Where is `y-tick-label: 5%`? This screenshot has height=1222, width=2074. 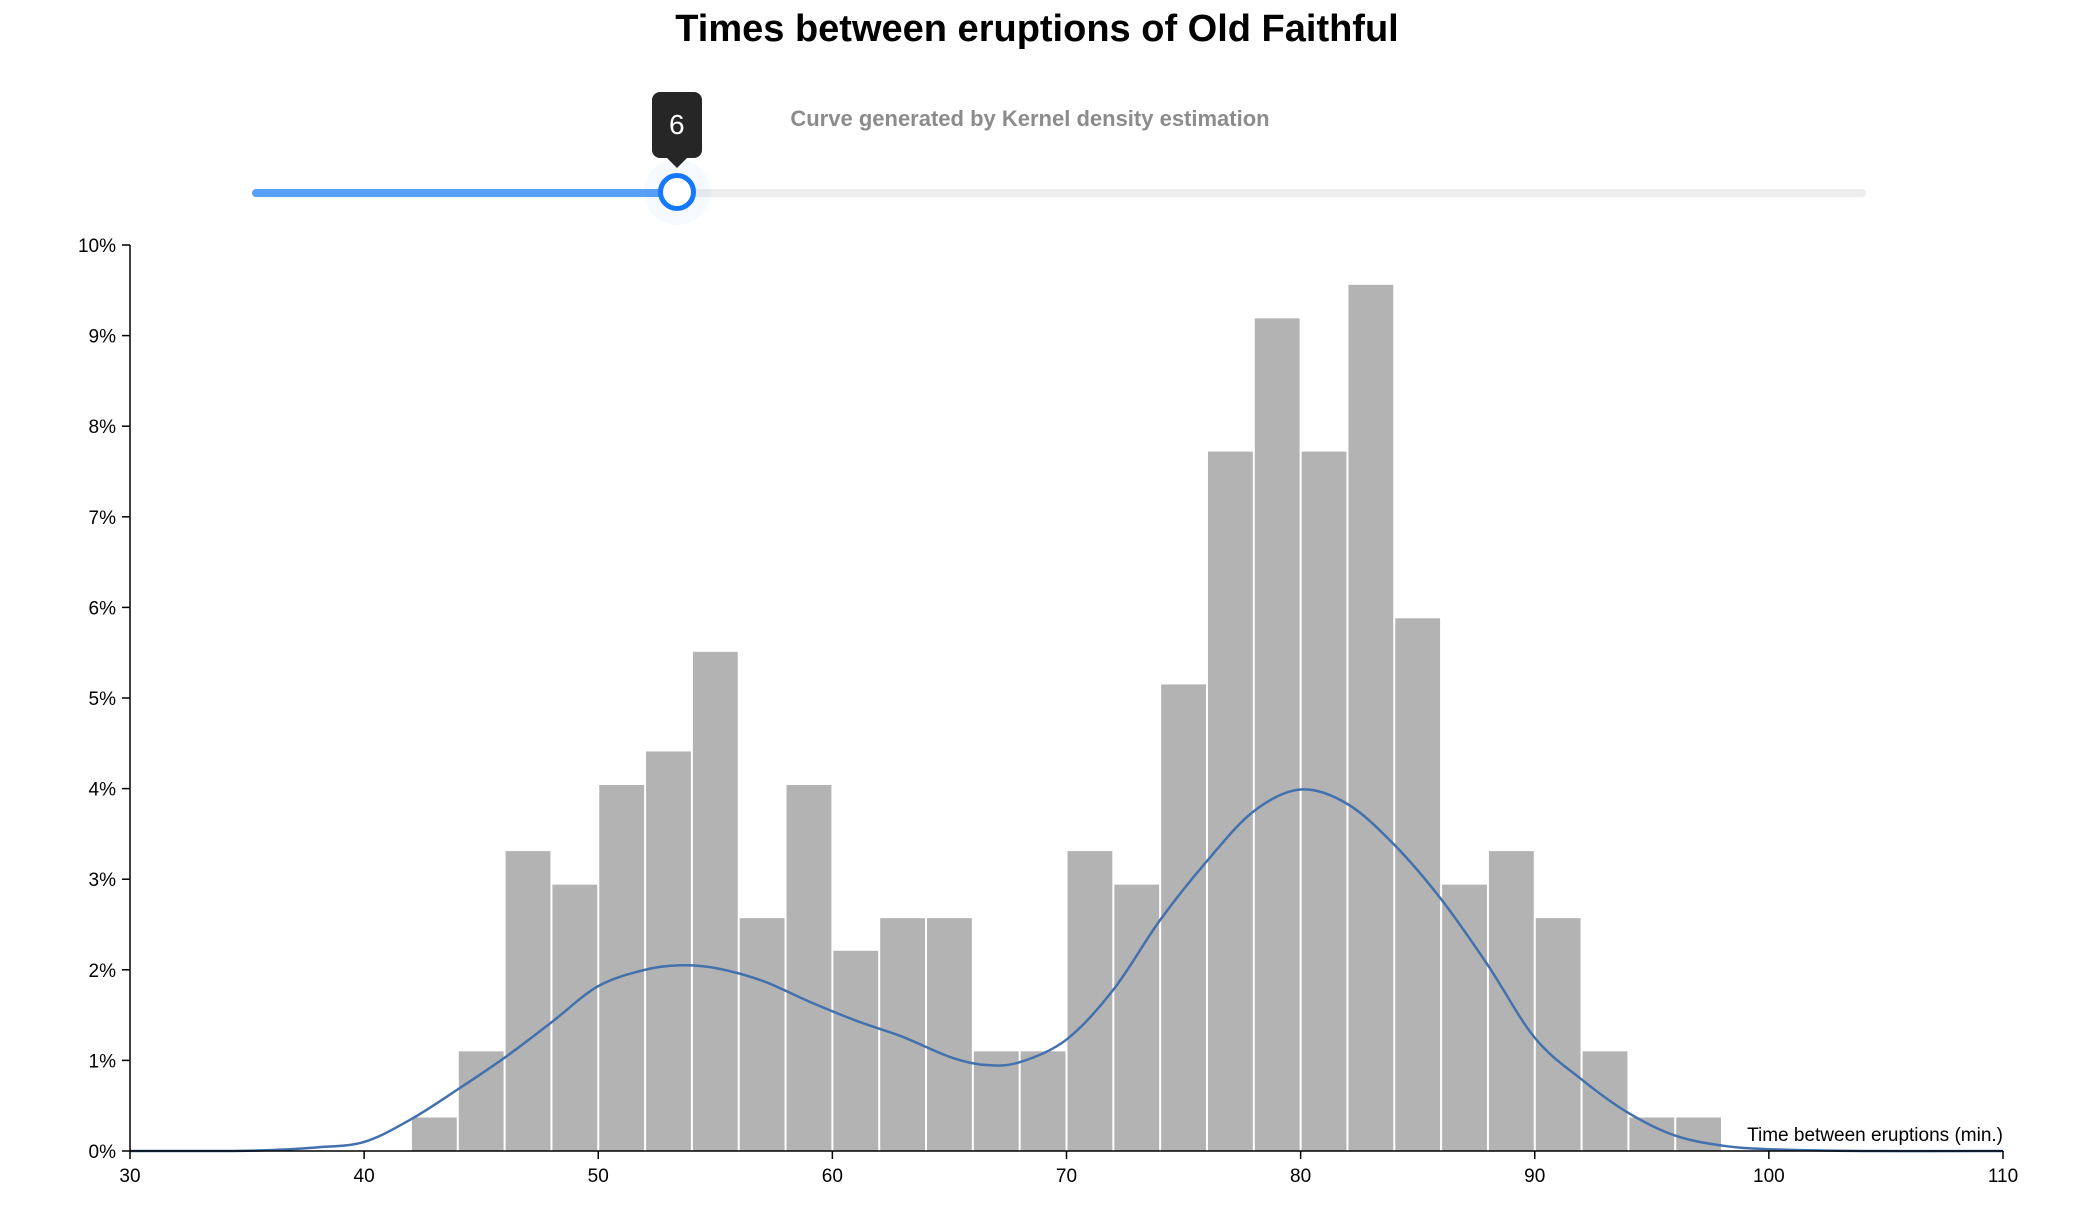 y-tick-label: 5% is located at coordinates (103, 699).